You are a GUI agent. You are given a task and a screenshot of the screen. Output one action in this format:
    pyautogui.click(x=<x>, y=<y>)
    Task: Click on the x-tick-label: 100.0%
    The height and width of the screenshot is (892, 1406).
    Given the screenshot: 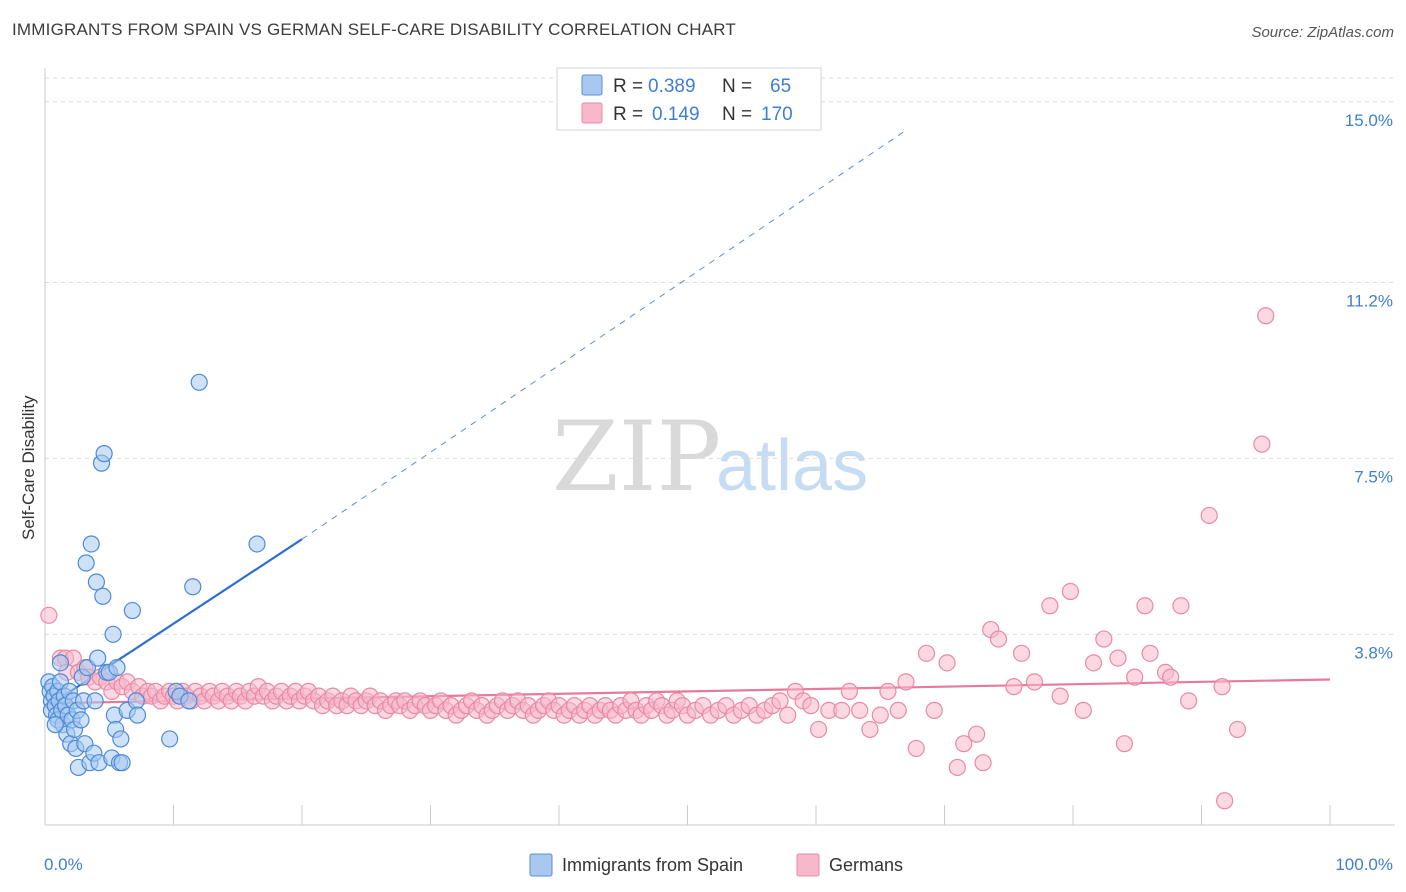 What is the action you would take?
    pyautogui.click(x=1364, y=864)
    